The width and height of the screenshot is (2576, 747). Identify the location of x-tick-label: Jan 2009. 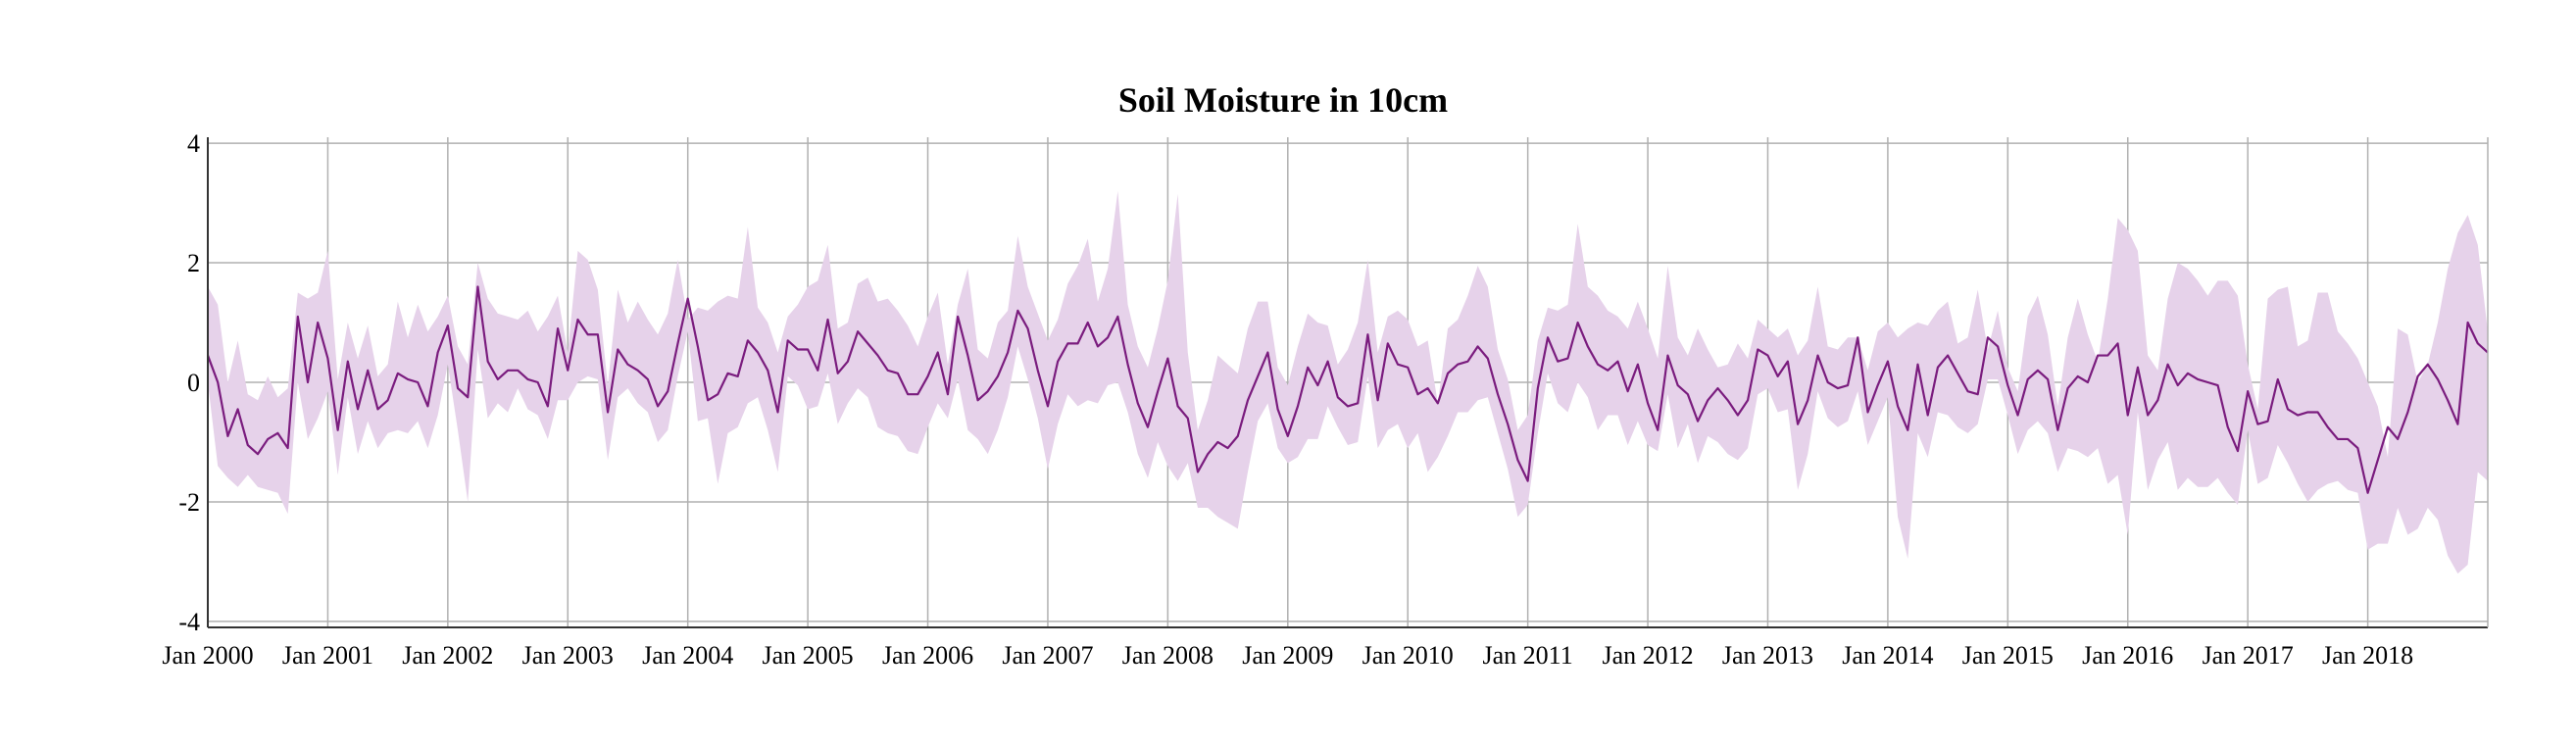
(1287, 656).